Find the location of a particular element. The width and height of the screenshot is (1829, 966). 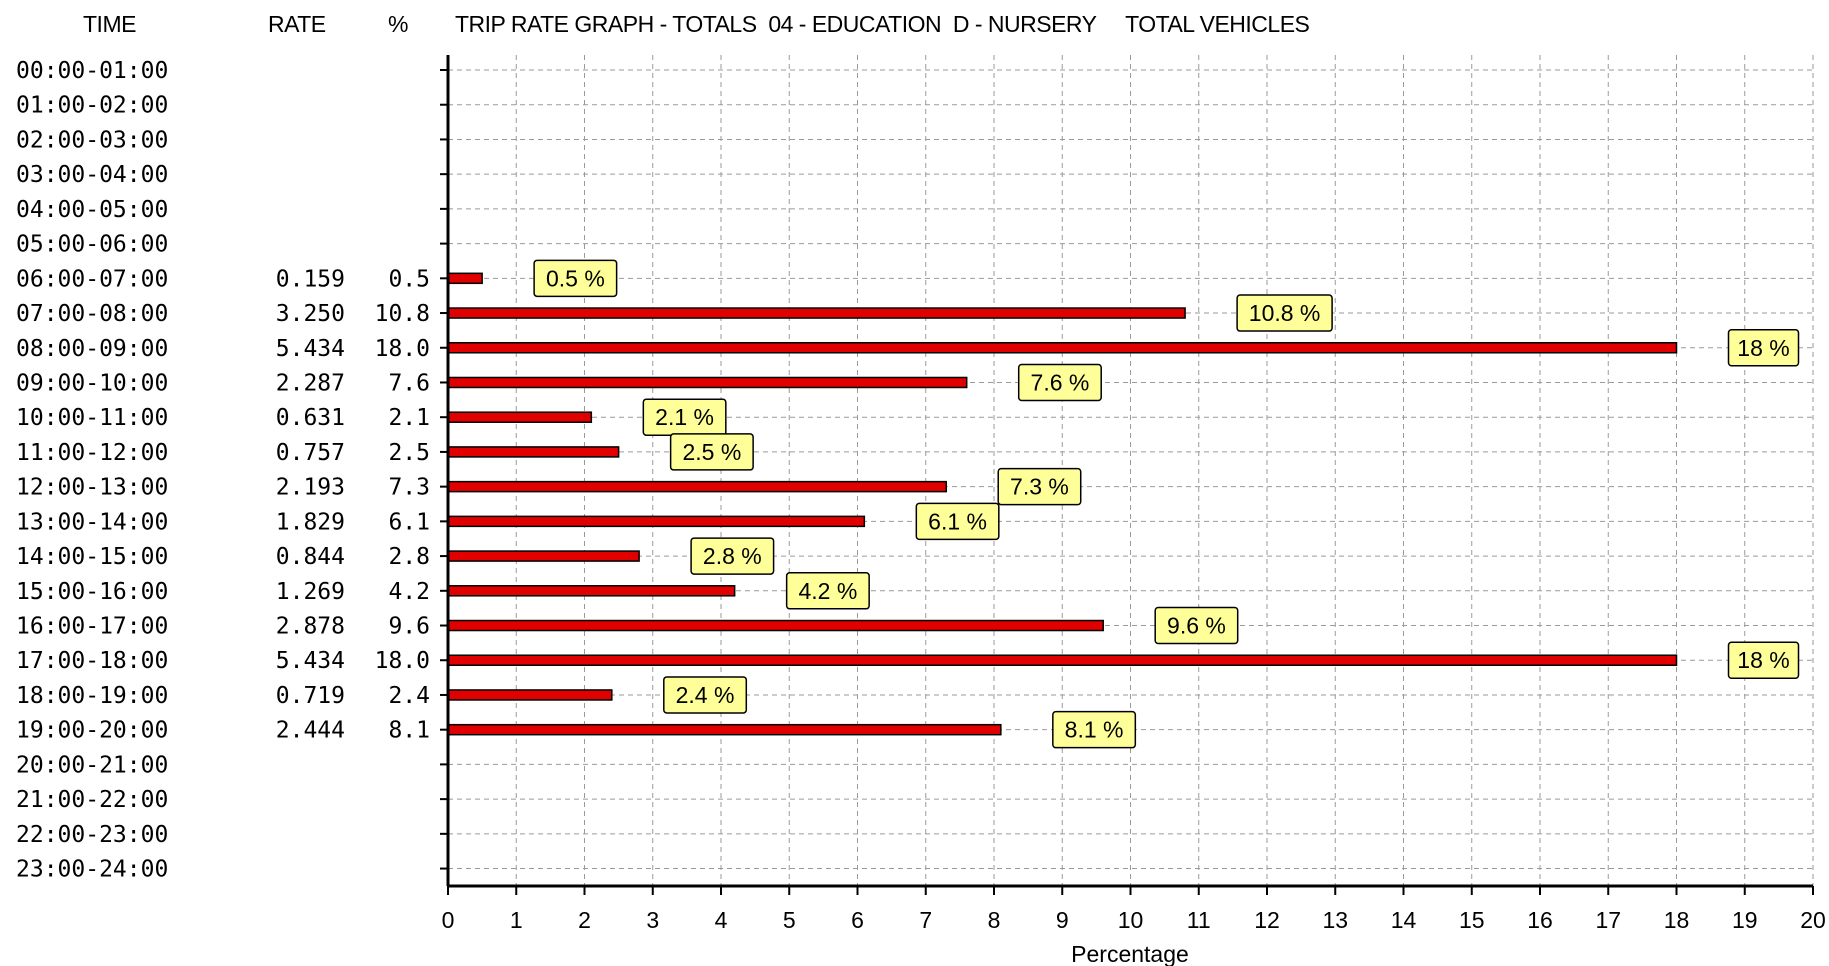

row-time-label: 11:00-12:00 is located at coordinates (92, 453).